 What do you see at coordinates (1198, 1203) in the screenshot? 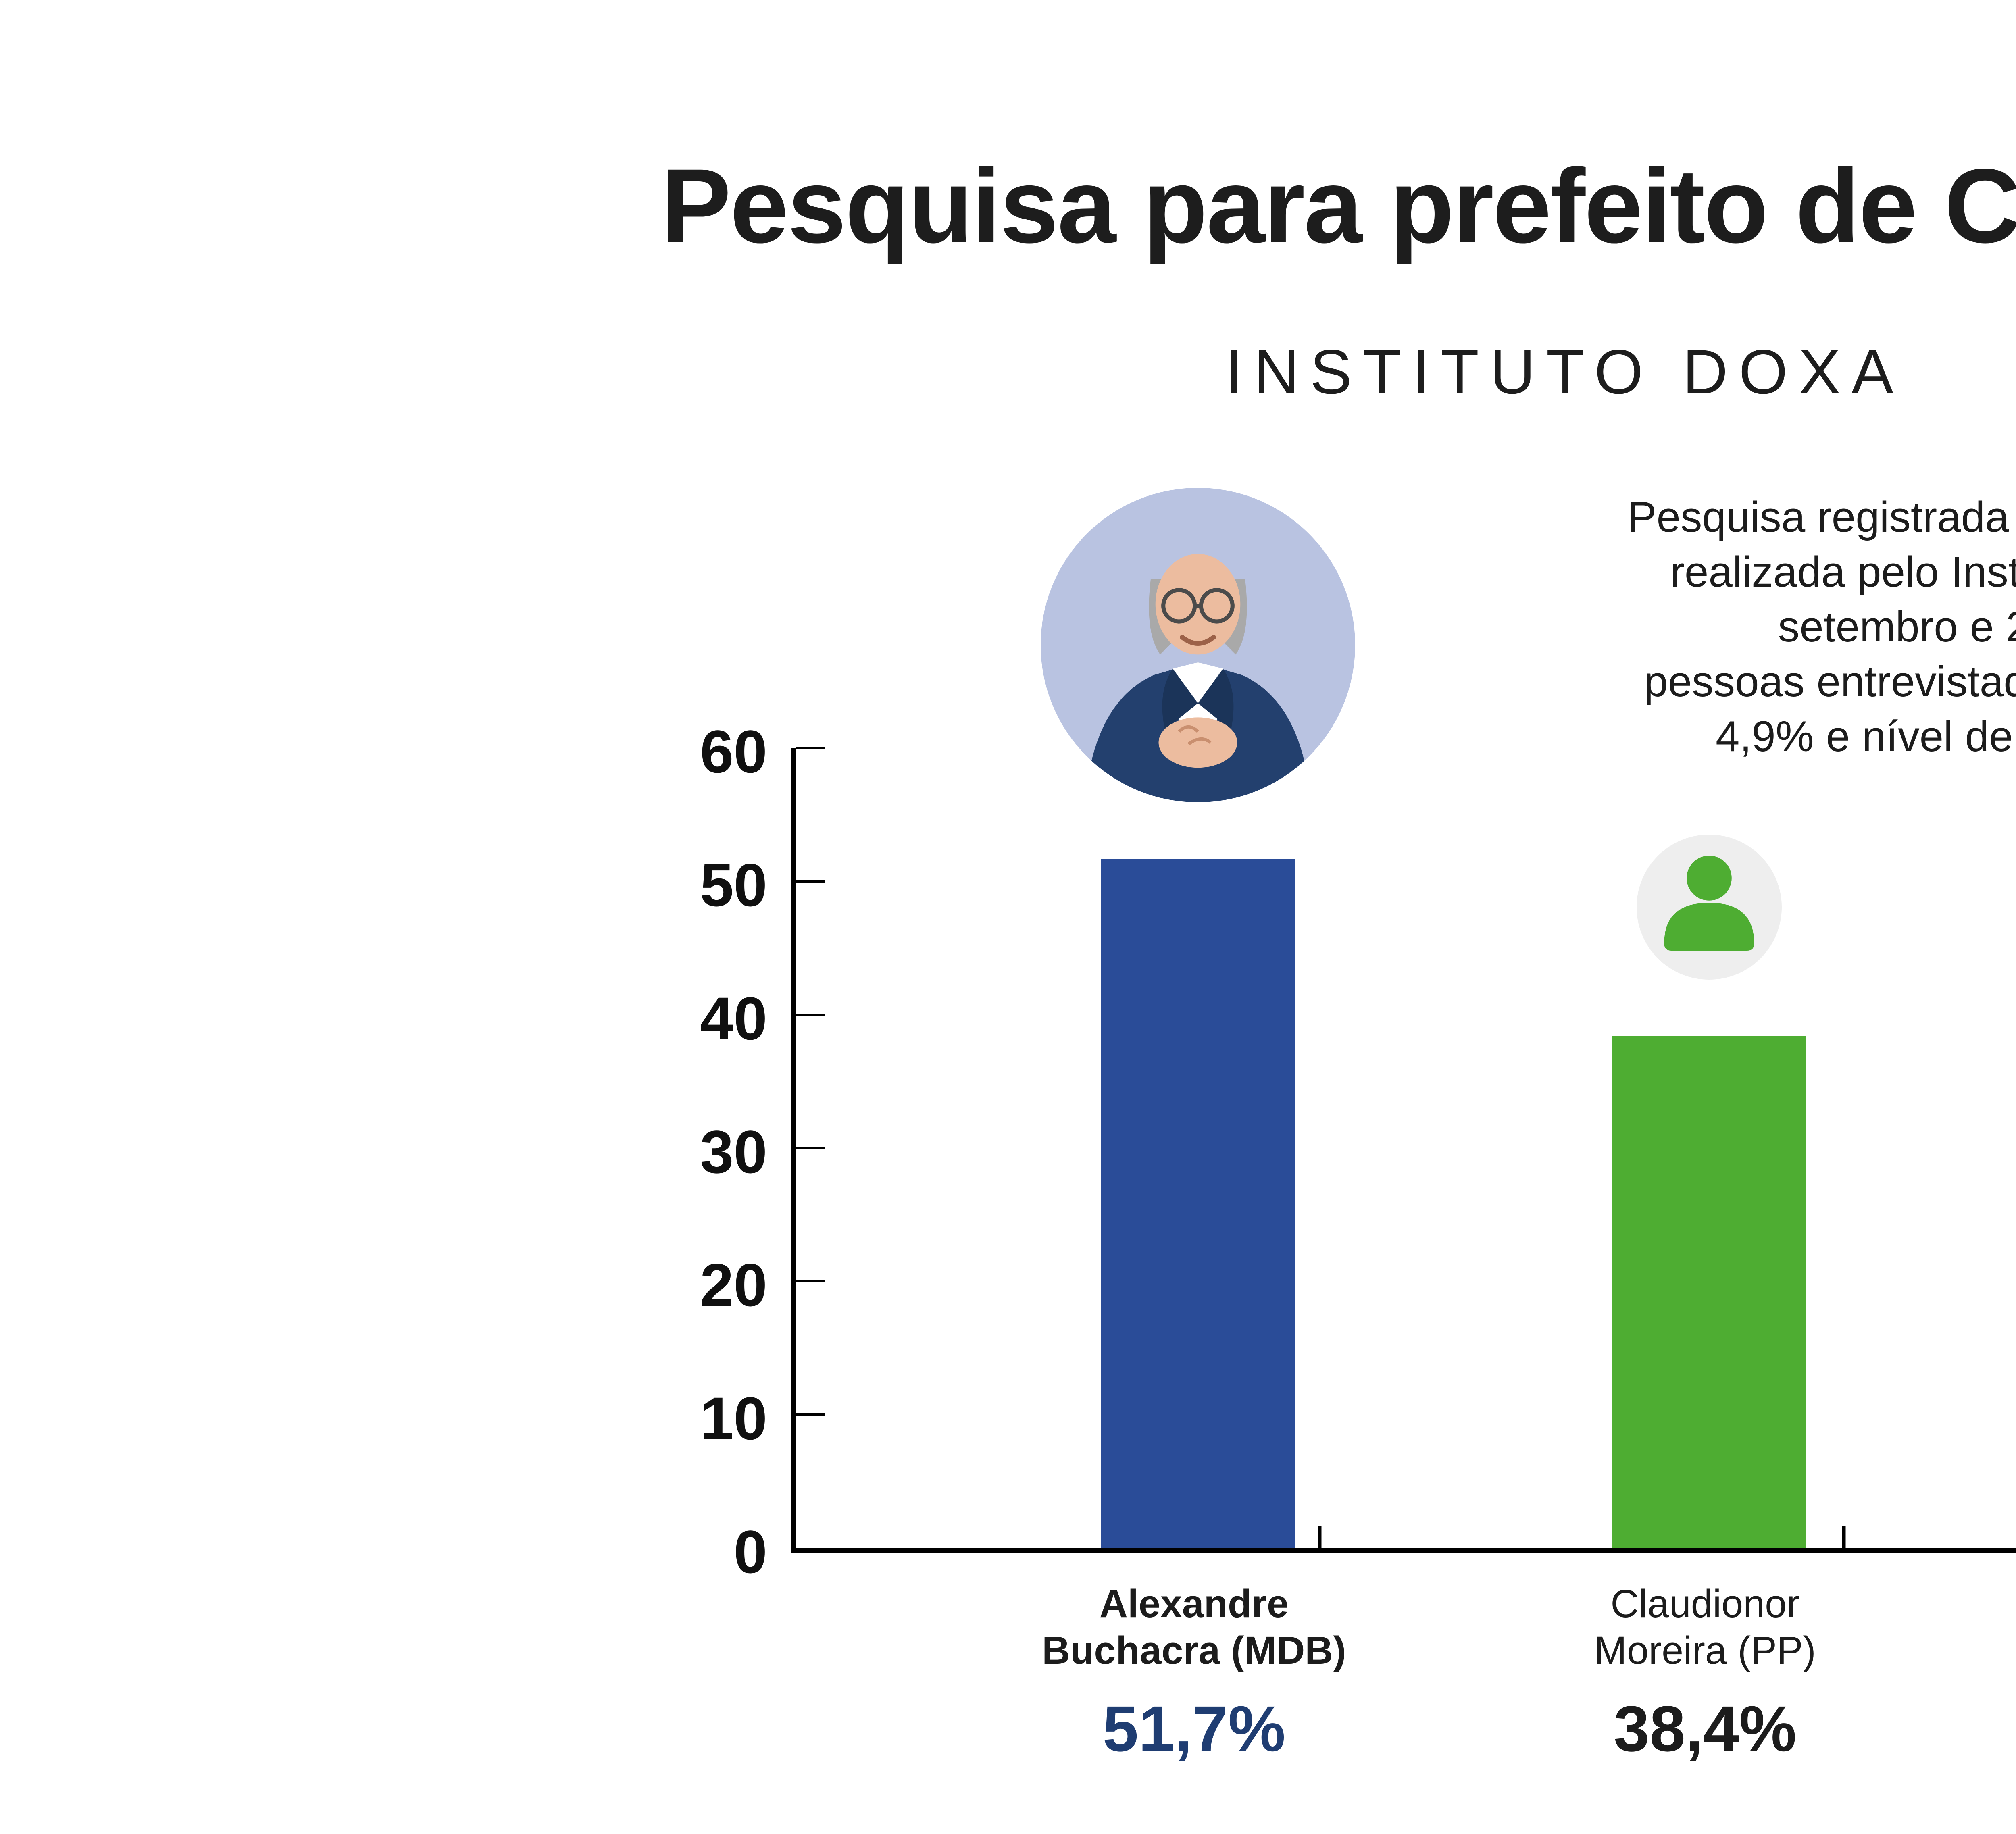
I see `bar-mdb` at bounding box center [1198, 1203].